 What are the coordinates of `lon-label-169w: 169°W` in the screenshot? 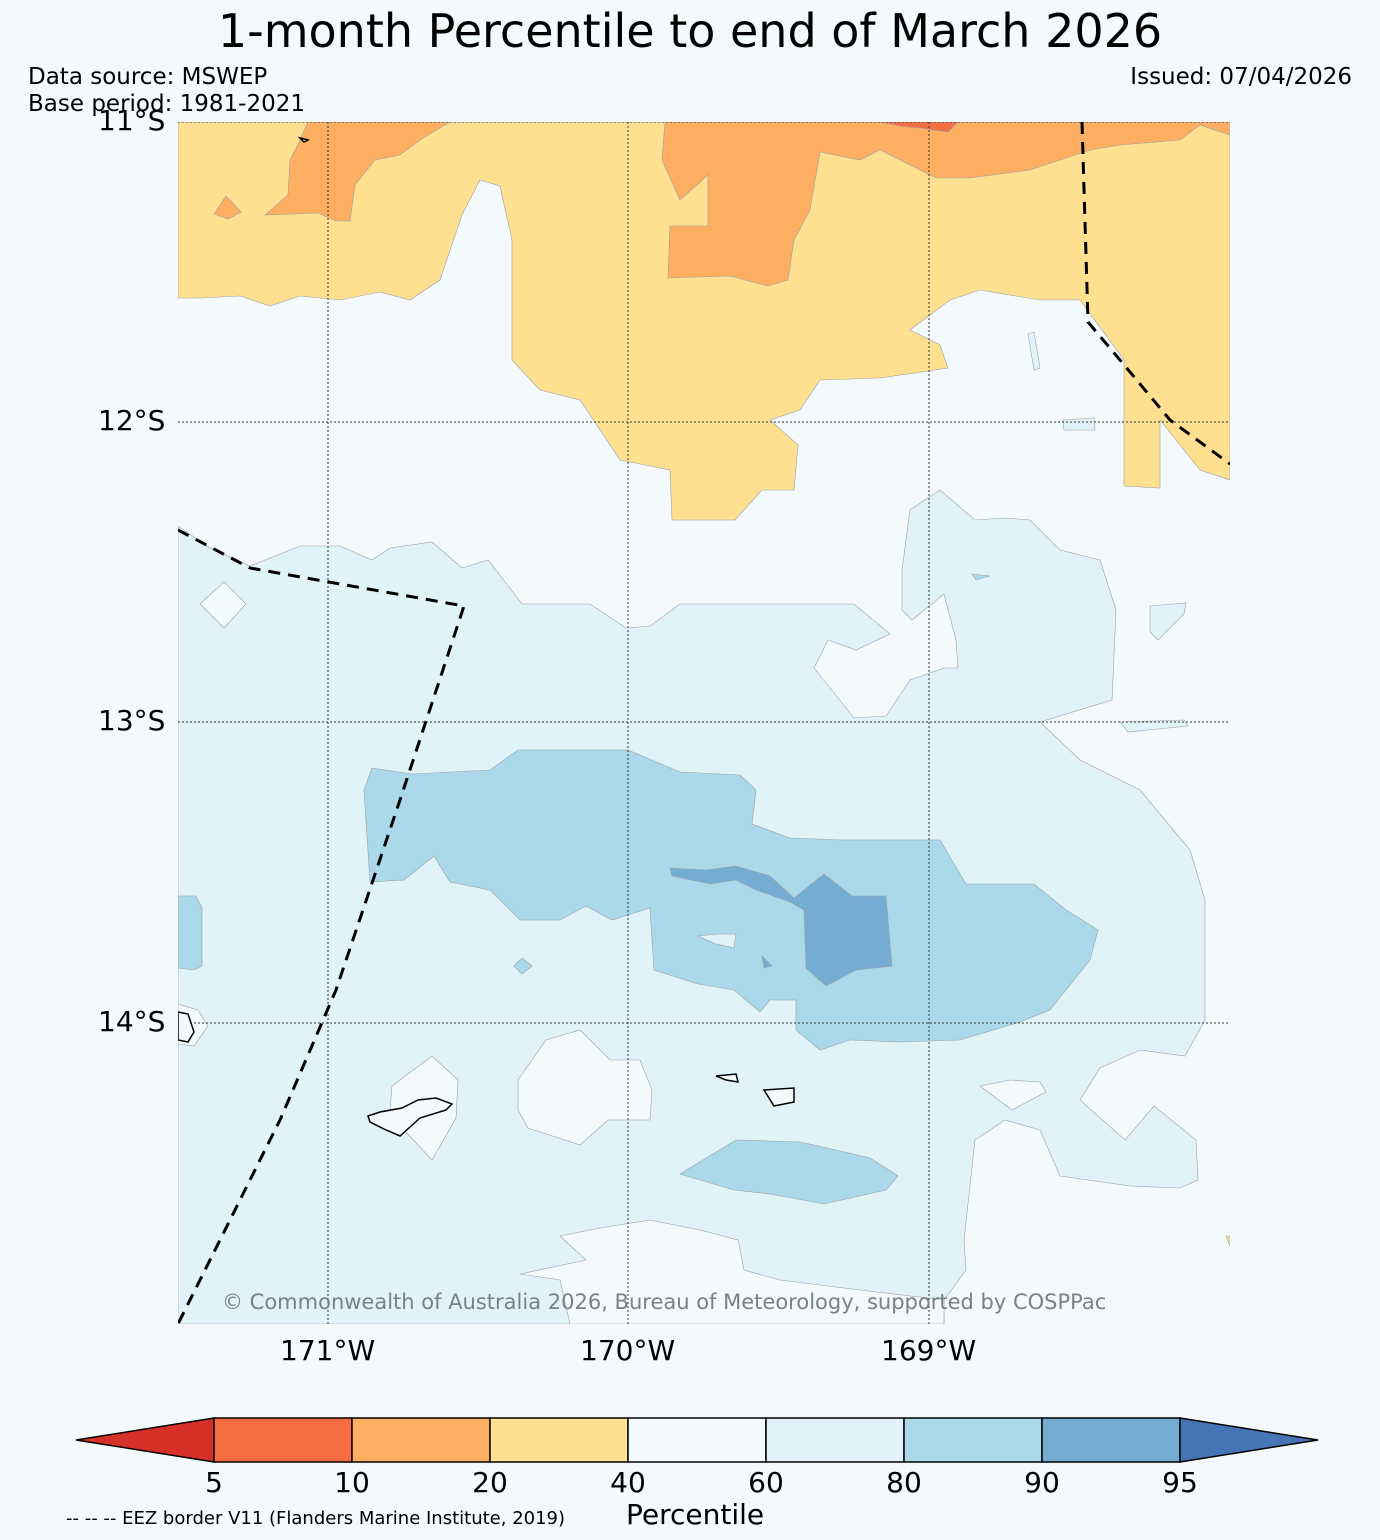 It's located at (929, 1350).